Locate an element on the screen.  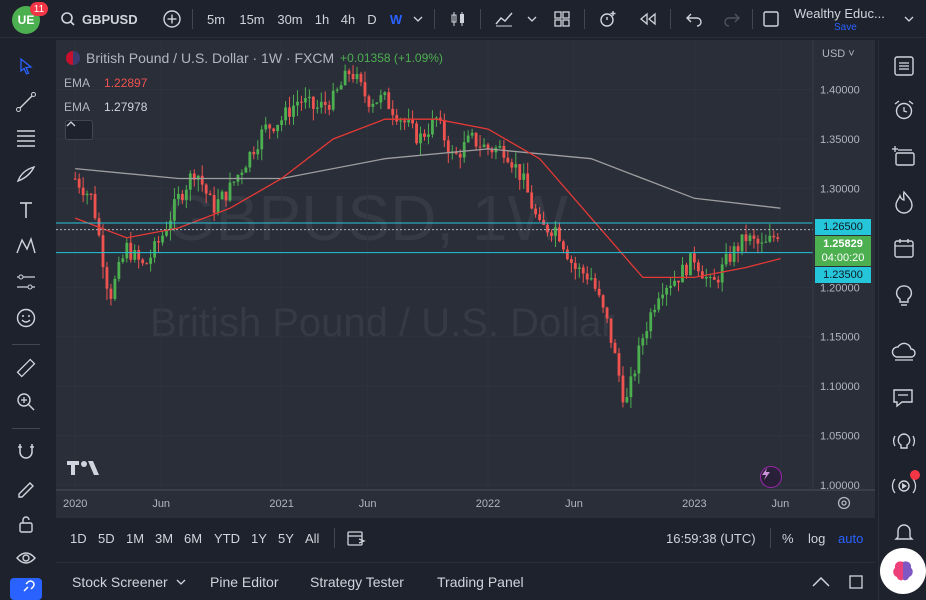
calendar-arrow-icon is located at coordinates (356, 538).